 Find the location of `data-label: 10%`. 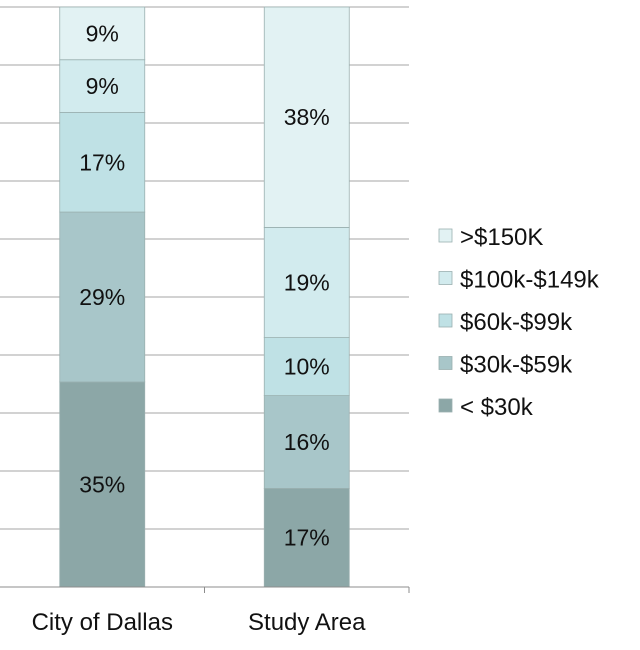

data-label: 10% is located at coordinates (307, 367).